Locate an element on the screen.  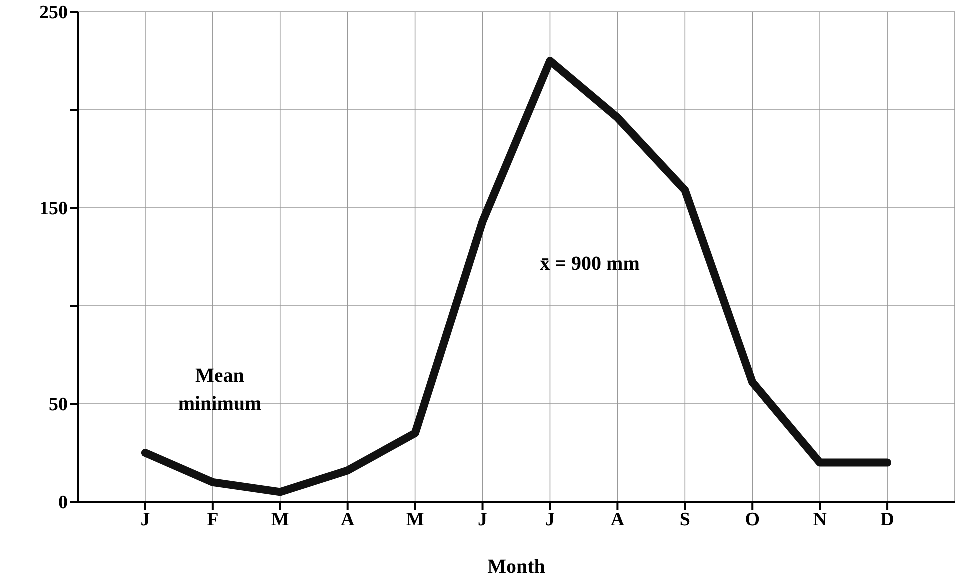
x-tick-label: D is located at coordinates (887, 519).